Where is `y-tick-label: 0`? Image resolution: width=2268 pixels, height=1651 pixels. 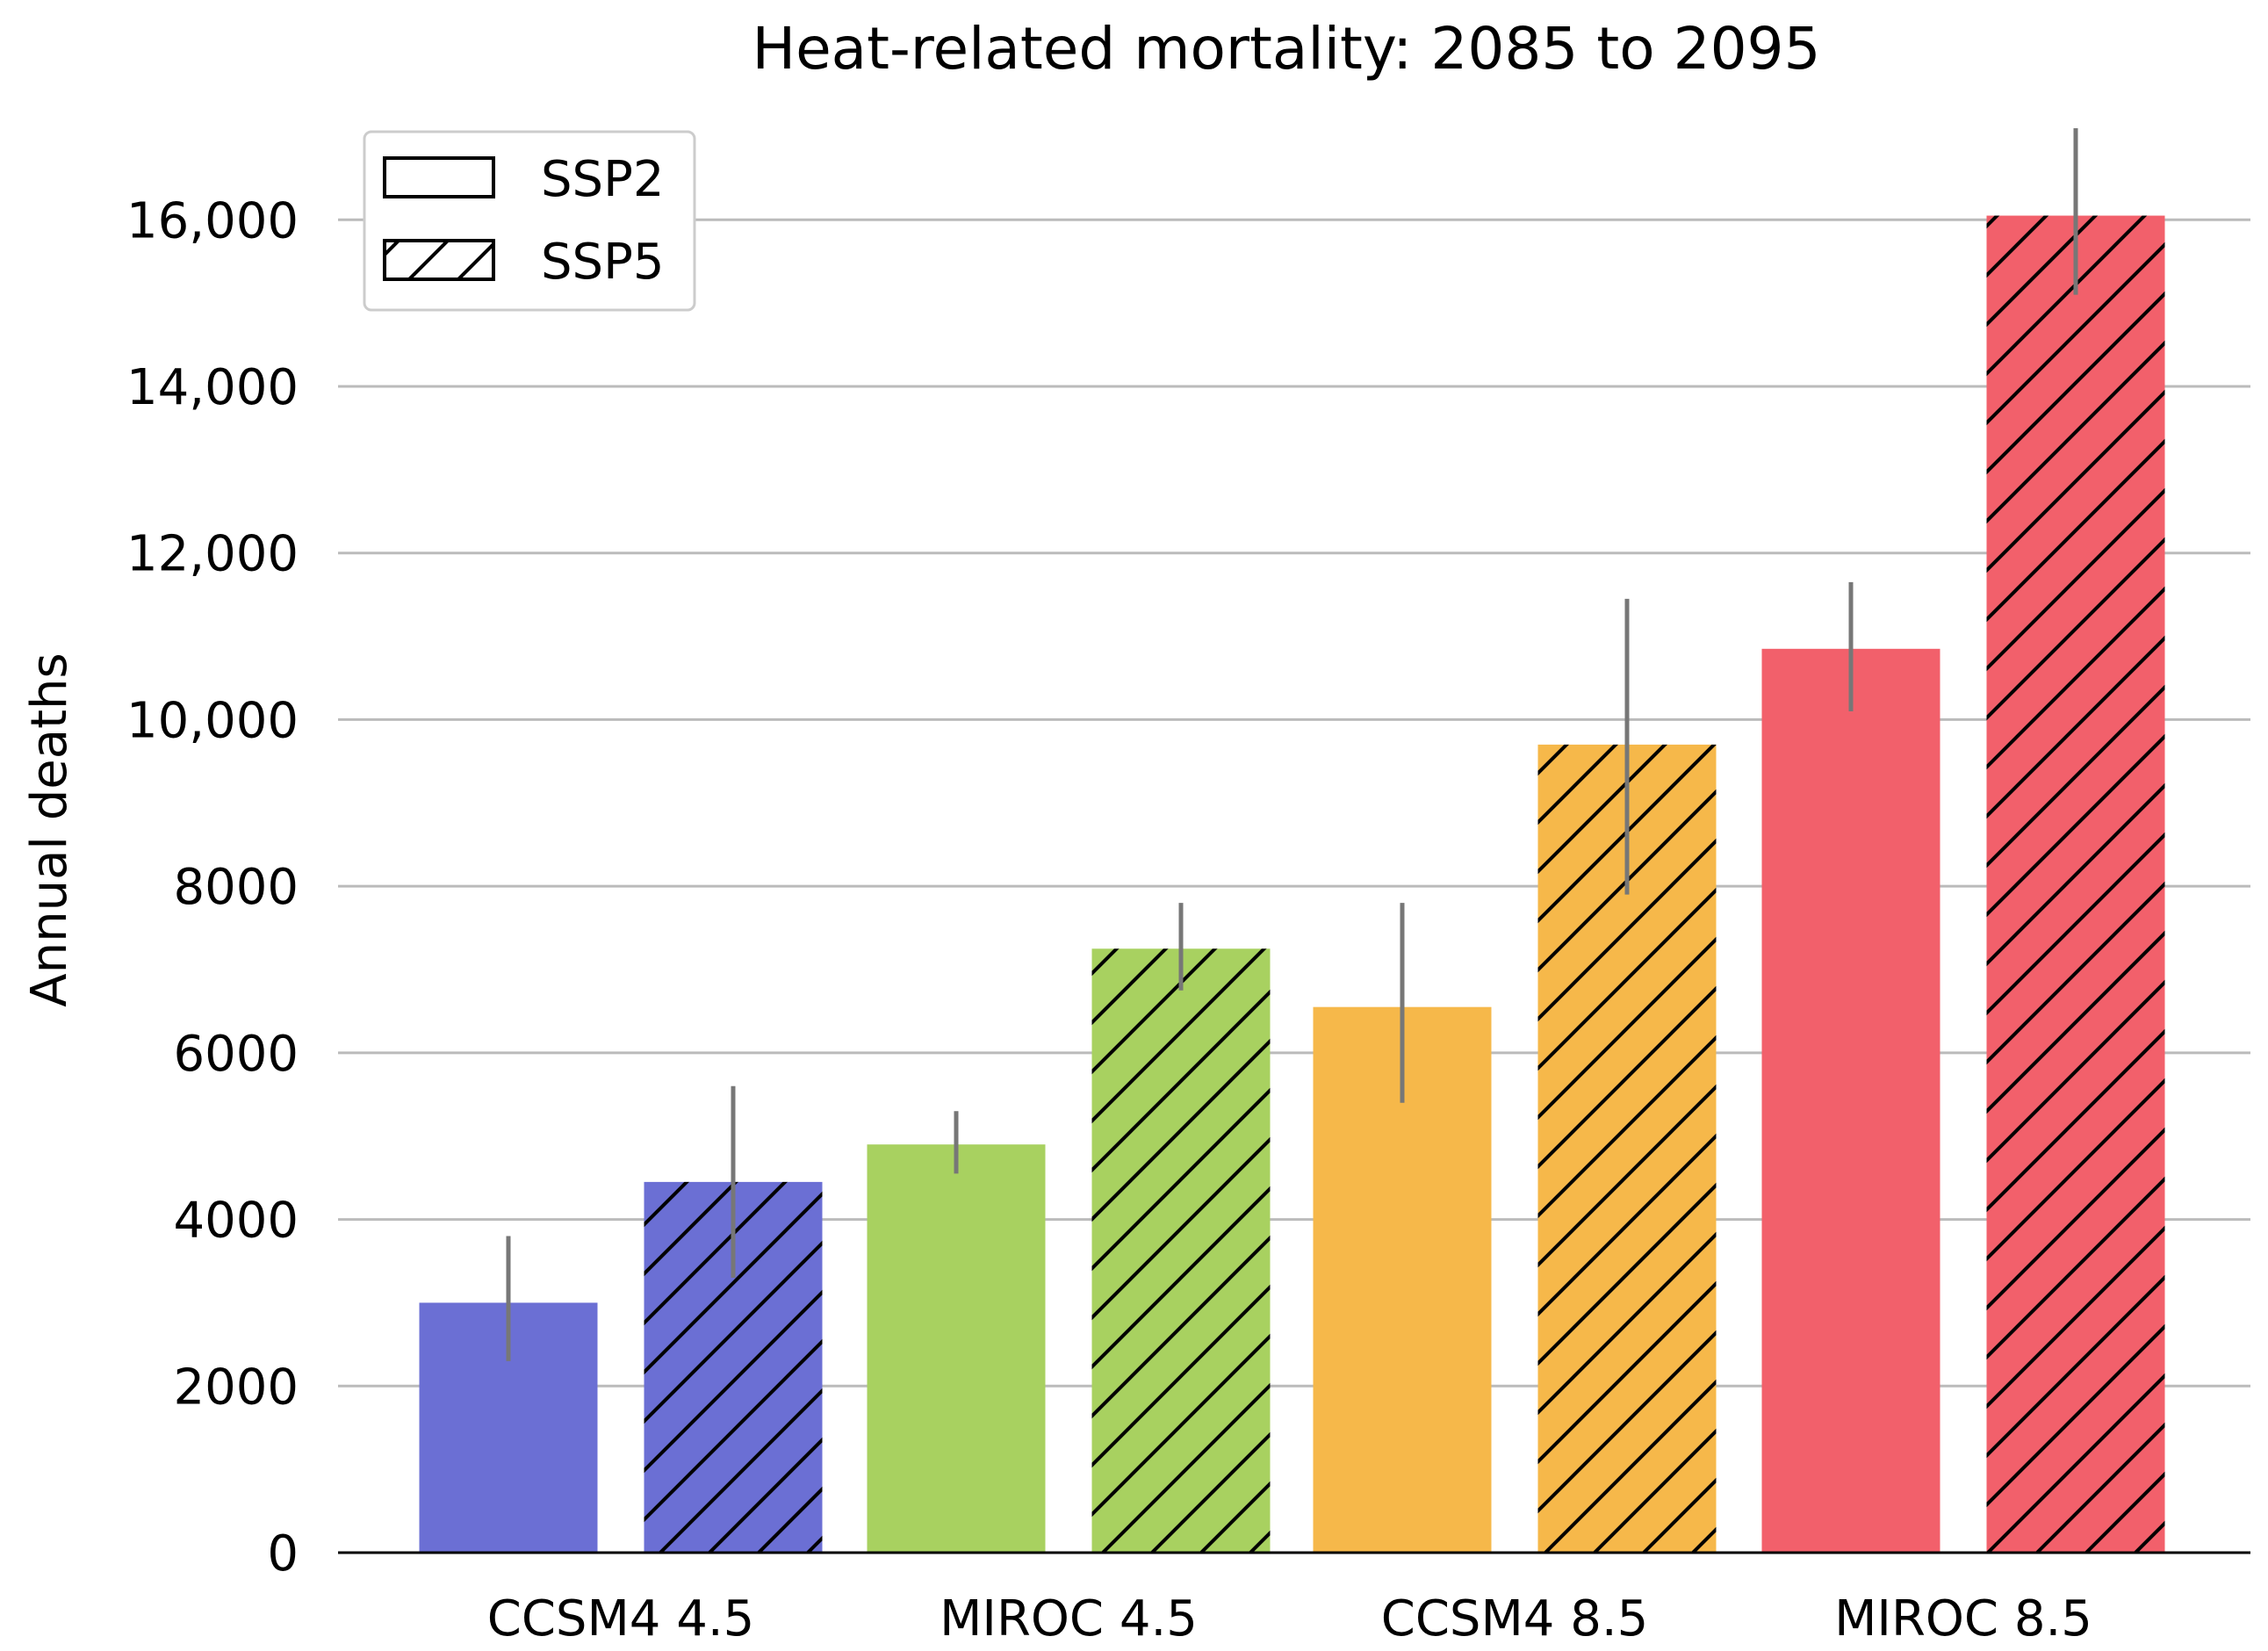
y-tick-label: 0 is located at coordinates (283, 1554).